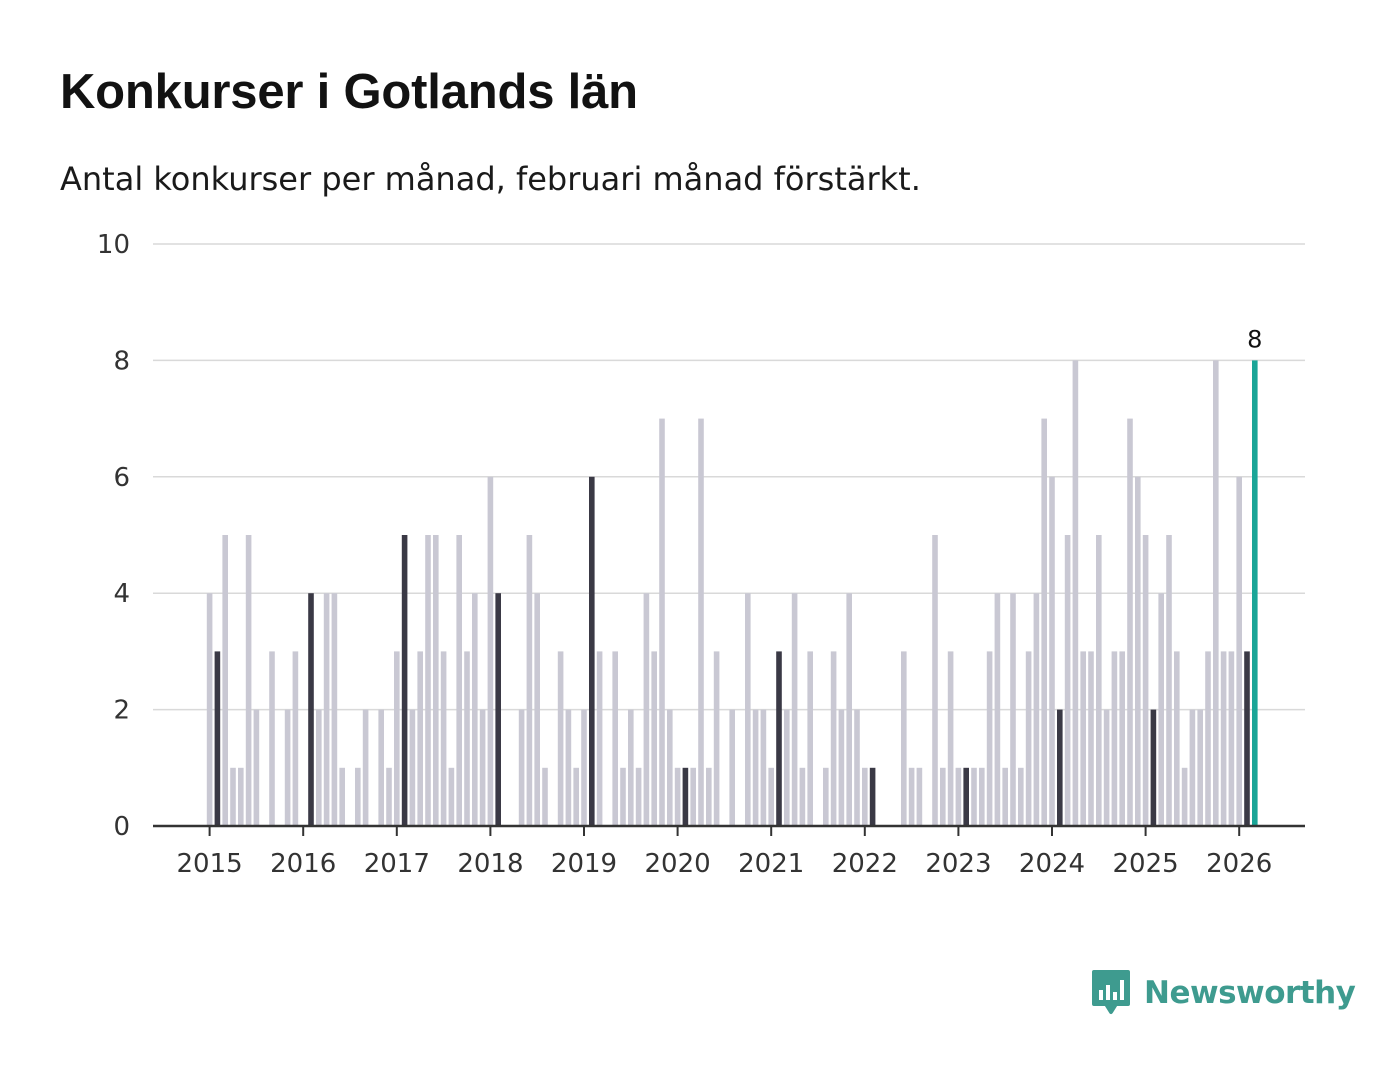 The image size is (1400, 1080). I want to click on y-tick-label: 2, so click(121, 711).